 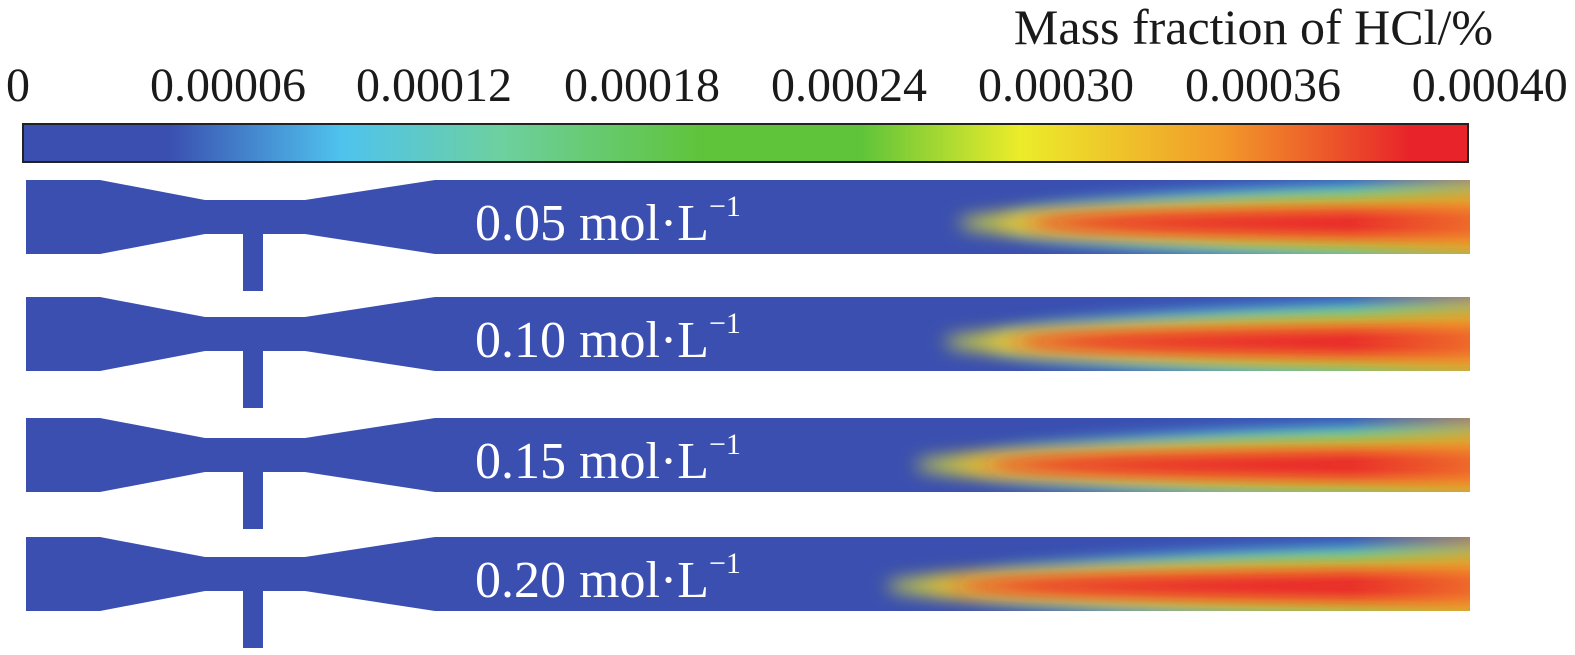 I want to click on colorbar-tick-label: 0.00006, so click(x=228, y=85).